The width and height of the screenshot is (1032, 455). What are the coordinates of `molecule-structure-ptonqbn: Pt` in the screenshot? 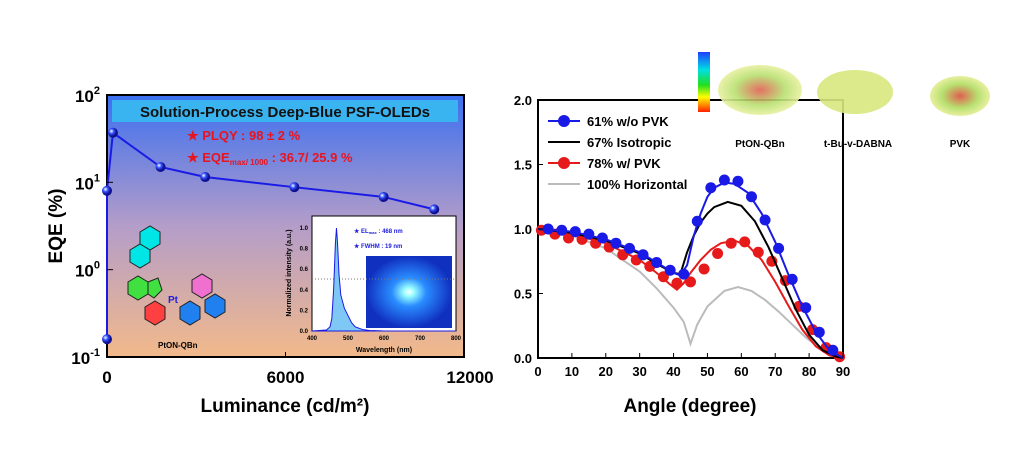 It's located at (176, 275).